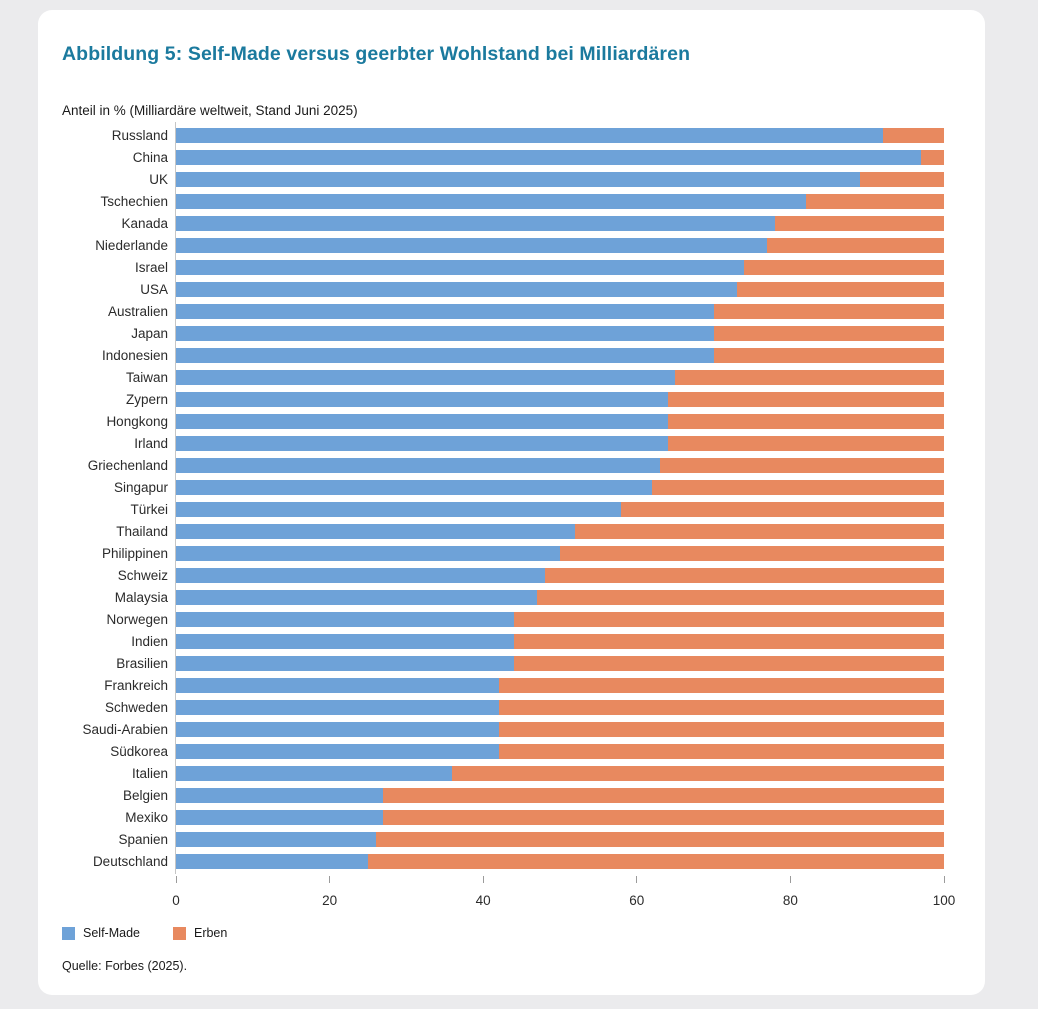 The height and width of the screenshot is (1009, 1038). I want to click on chart-row: Deutschland, so click(491, 861).